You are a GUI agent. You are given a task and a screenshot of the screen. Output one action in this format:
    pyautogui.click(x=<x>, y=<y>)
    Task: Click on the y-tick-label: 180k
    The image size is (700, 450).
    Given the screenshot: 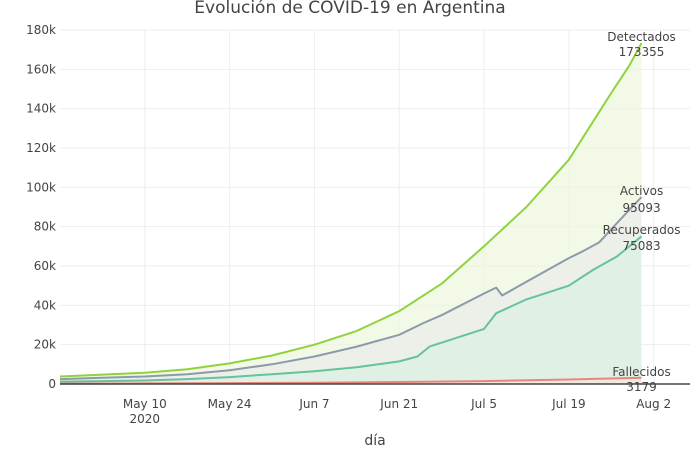 What is the action you would take?
    pyautogui.click(x=41, y=30)
    